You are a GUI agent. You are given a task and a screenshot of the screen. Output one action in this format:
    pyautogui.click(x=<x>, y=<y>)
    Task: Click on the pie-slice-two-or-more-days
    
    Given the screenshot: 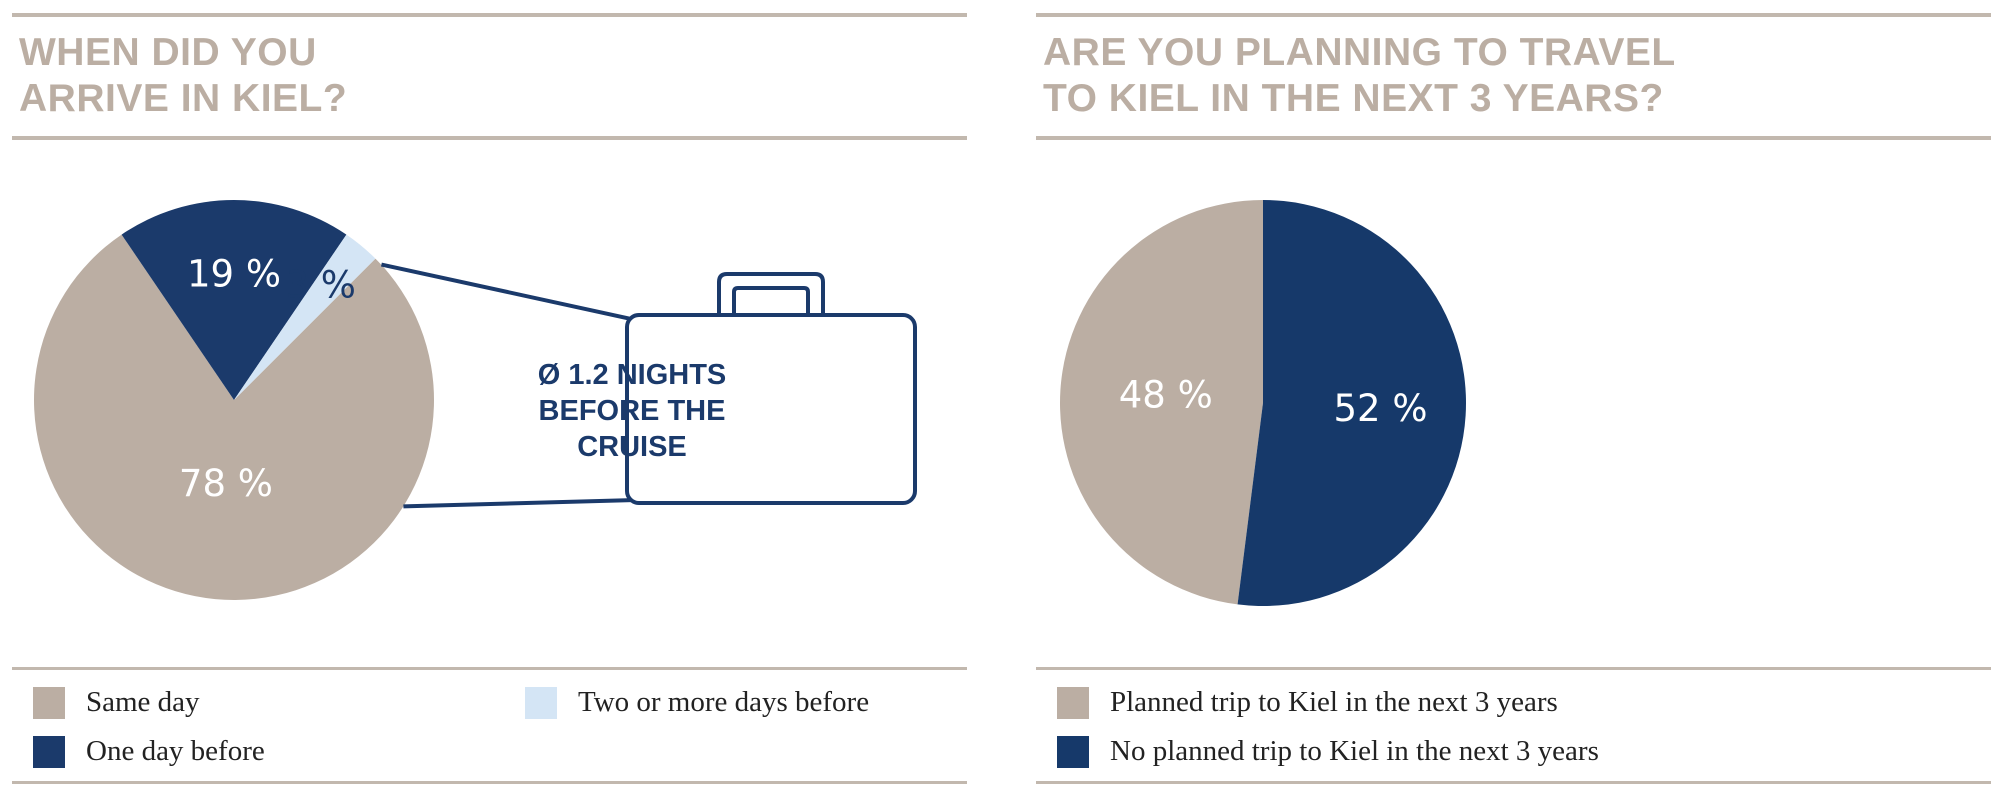 What is the action you would take?
    pyautogui.click(x=305, y=317)
    